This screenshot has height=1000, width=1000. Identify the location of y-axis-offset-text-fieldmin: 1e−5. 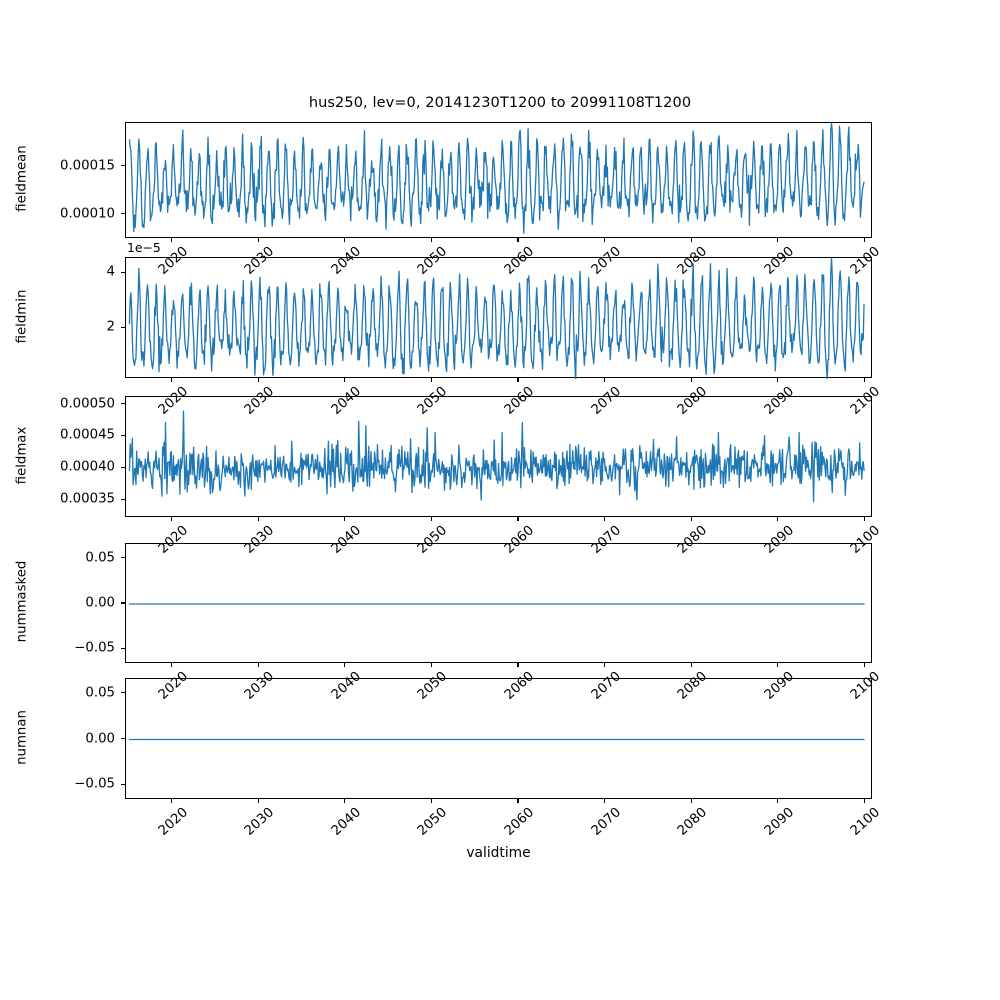
(144, 247).